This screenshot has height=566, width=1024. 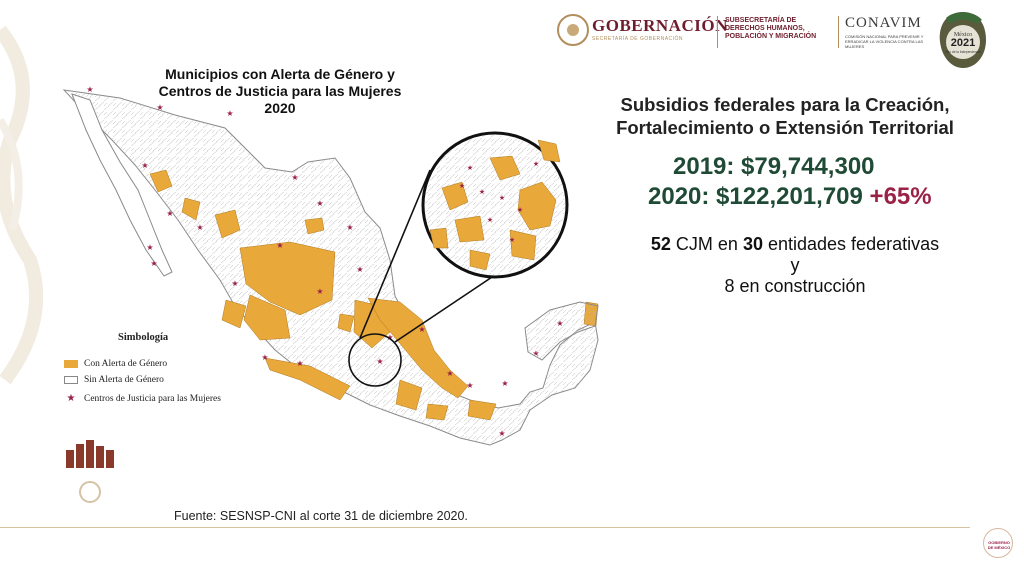 I want to click on headline-line: Fortalecimiento o Extensión Territorial, so click(x=785, y=127).